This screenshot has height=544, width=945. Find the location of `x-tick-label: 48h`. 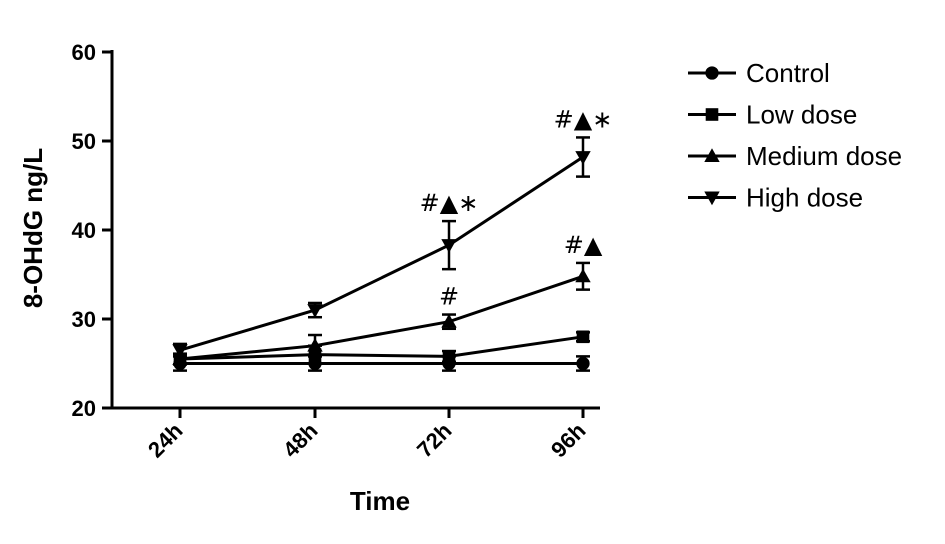

x-tick-label: 48h is located at coordinates (300, 440).